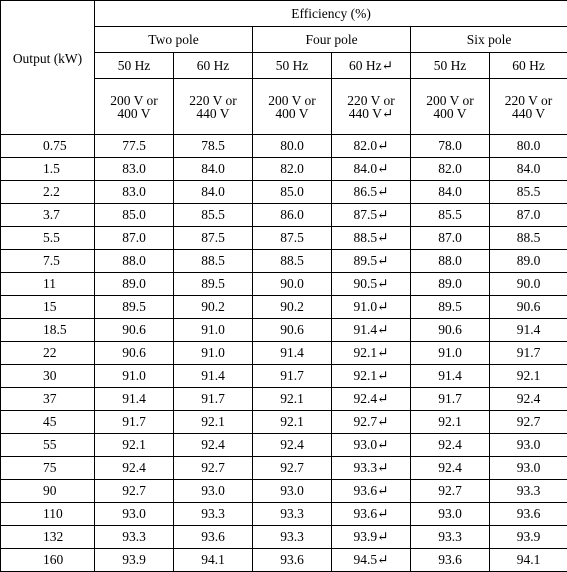 The width and height of the screenshot is (567, 572). I want to click on voltage-line: 440 V, so click(528, 113).